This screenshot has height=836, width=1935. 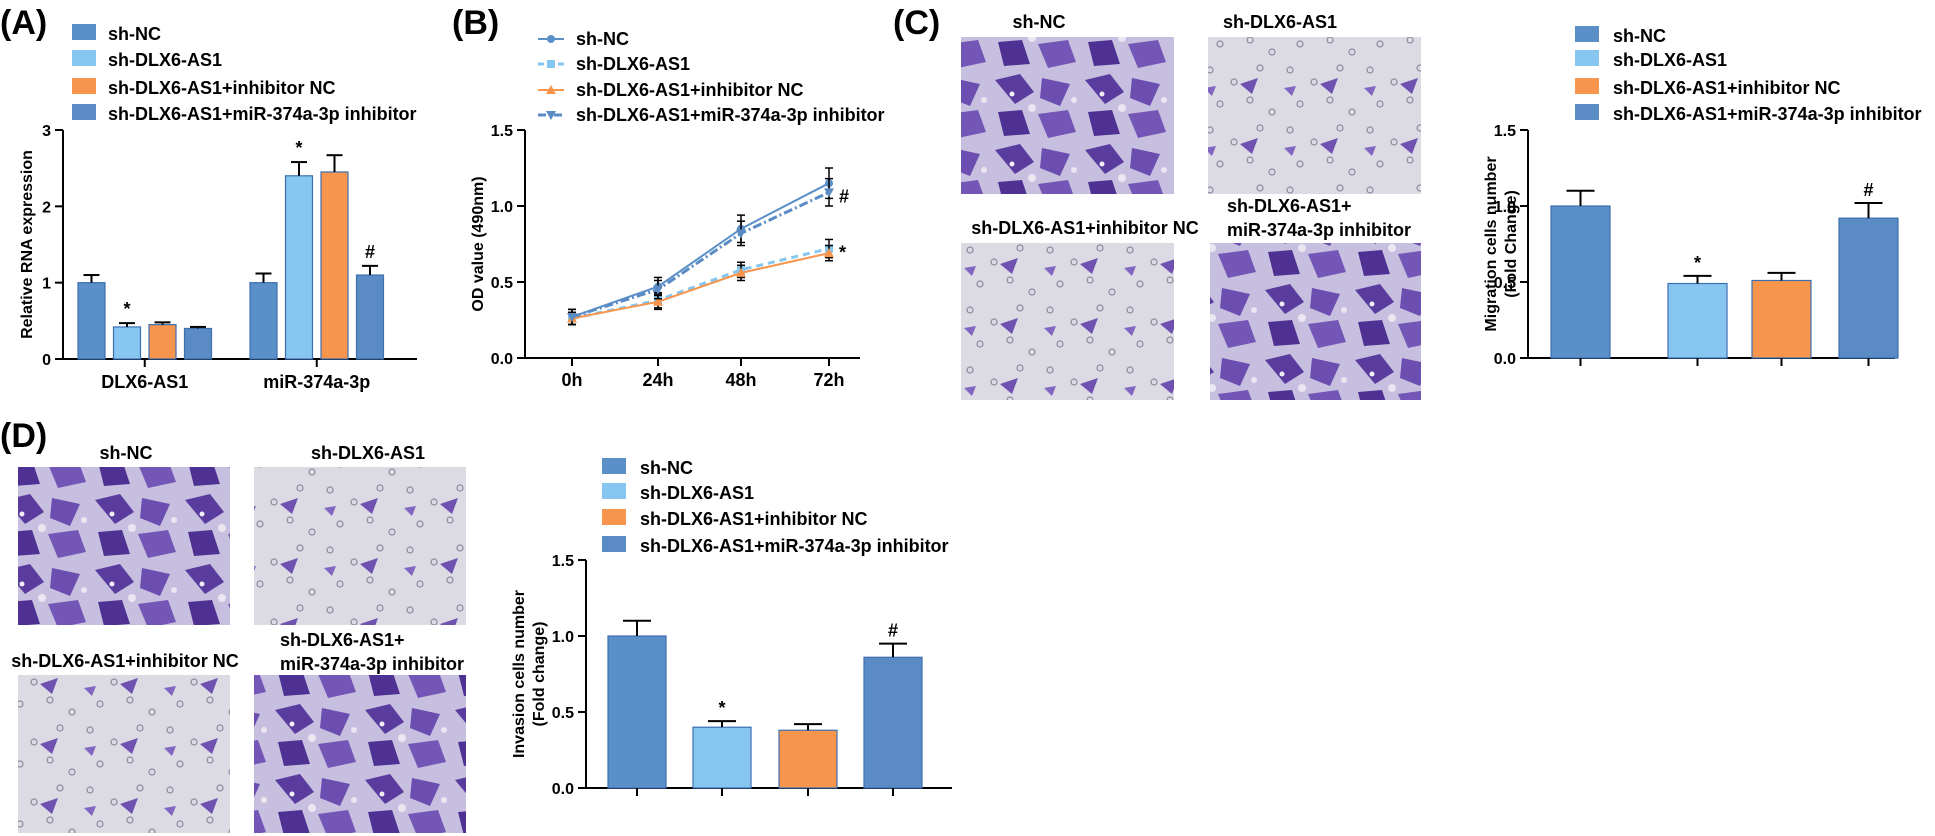 I want to click on legend-b-marker-sh-nc, so click(x=551, y=39).